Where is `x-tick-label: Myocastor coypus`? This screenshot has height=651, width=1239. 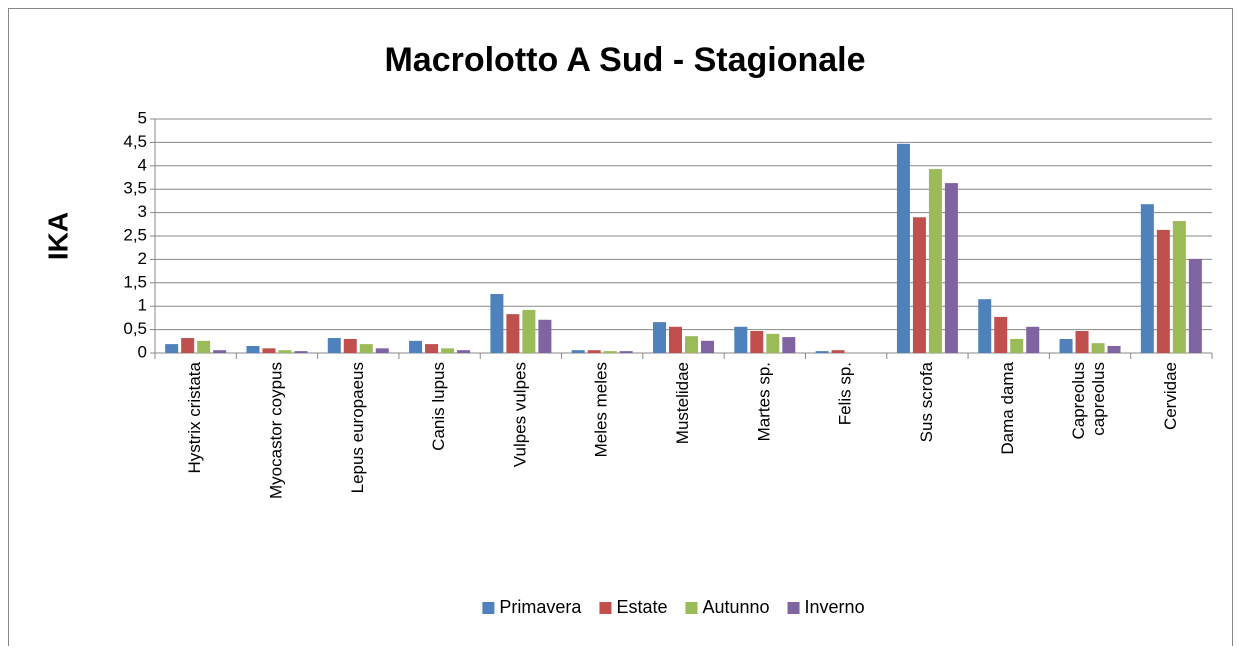 x-tick-label: Myocastor coypus is located at coordinates (275, 430).